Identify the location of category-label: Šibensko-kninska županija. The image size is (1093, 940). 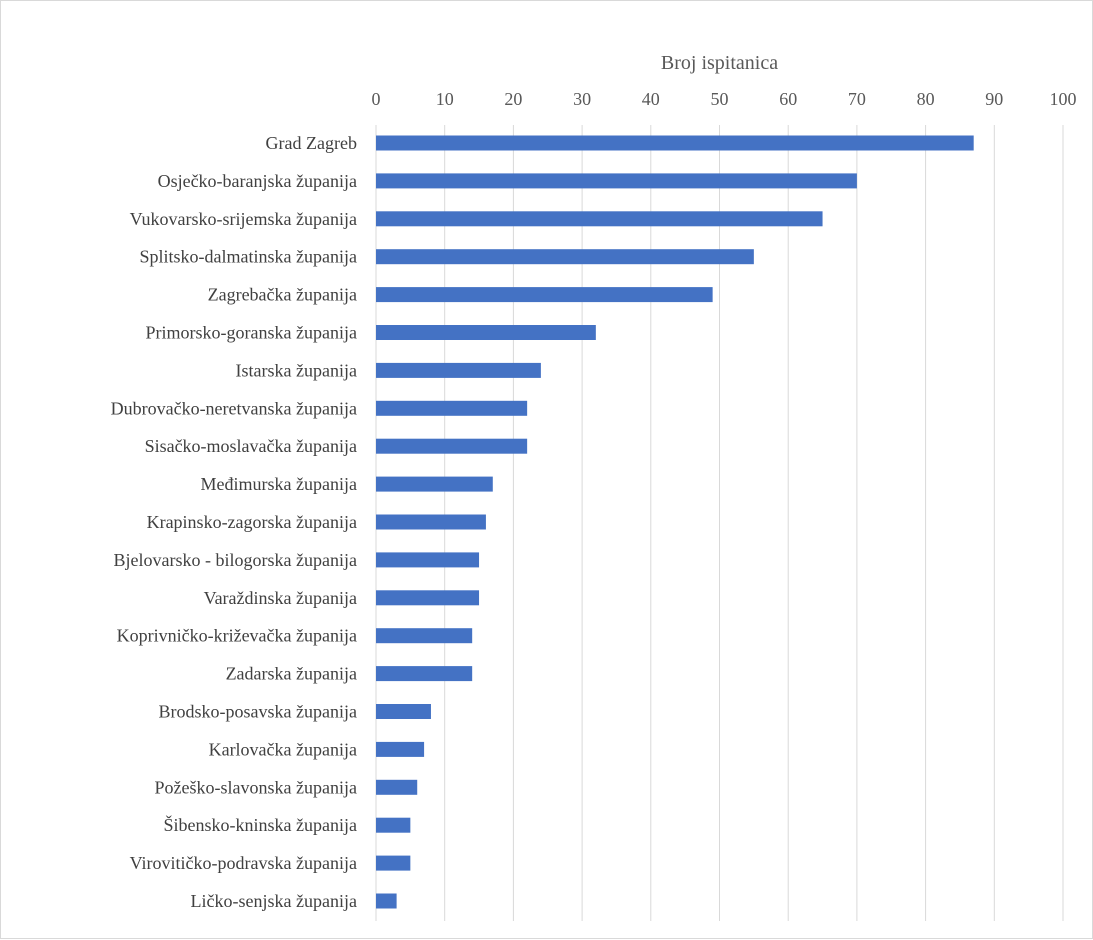
(260, 824).